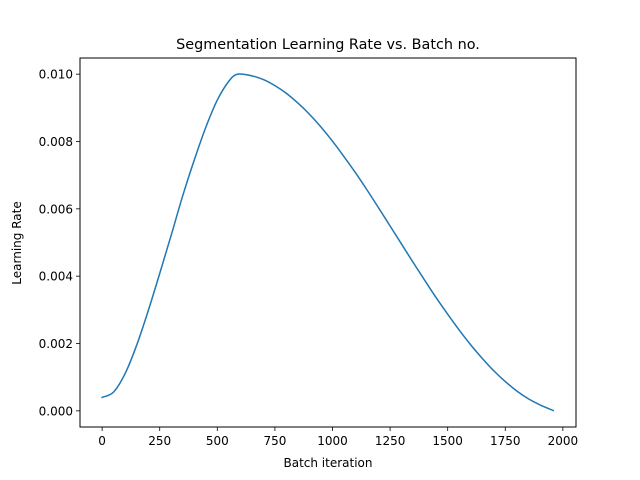 The width and height of the screenshot is (640, 480). What do you see at coordinates (17, 242) in the screenshot?
I see `y-axis-label: Learning Rate` at bounding box center [17, 242].